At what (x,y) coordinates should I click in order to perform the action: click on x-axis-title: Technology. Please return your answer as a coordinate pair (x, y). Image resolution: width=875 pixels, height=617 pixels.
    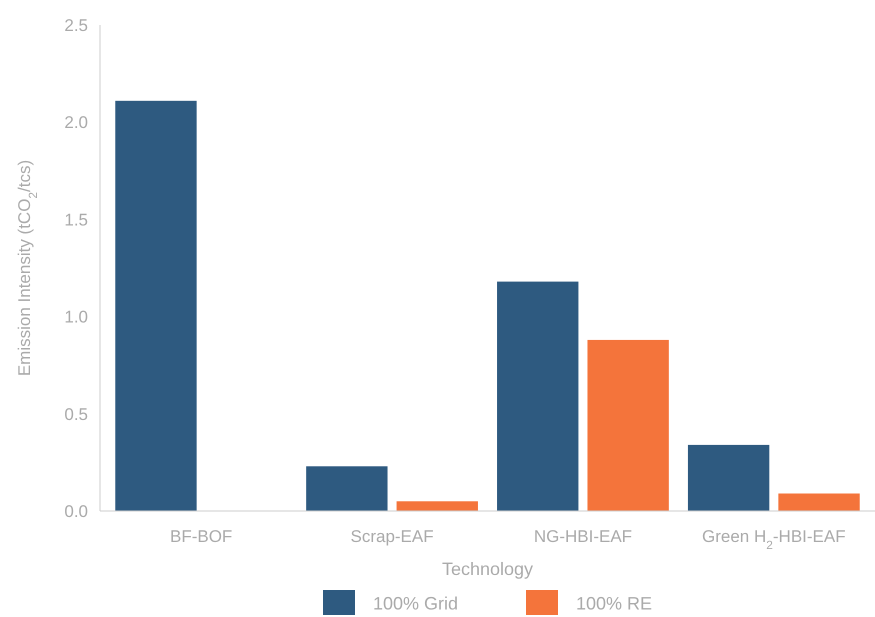
    Looking at the image, I should click on (488, 569).